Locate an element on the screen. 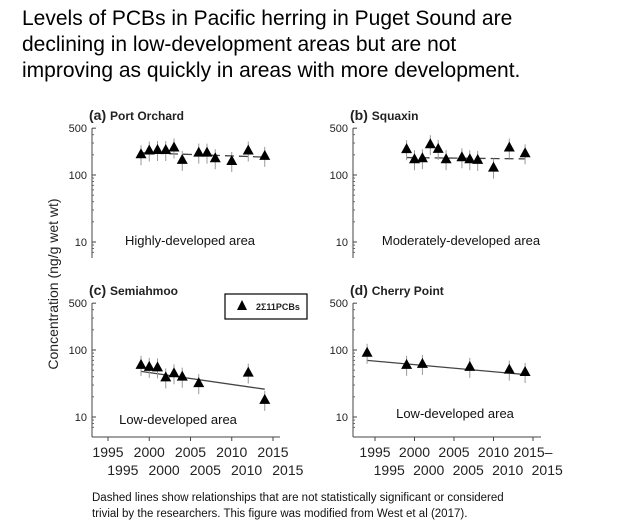  panel-letter: (d) is located at coordinates (361, 290).